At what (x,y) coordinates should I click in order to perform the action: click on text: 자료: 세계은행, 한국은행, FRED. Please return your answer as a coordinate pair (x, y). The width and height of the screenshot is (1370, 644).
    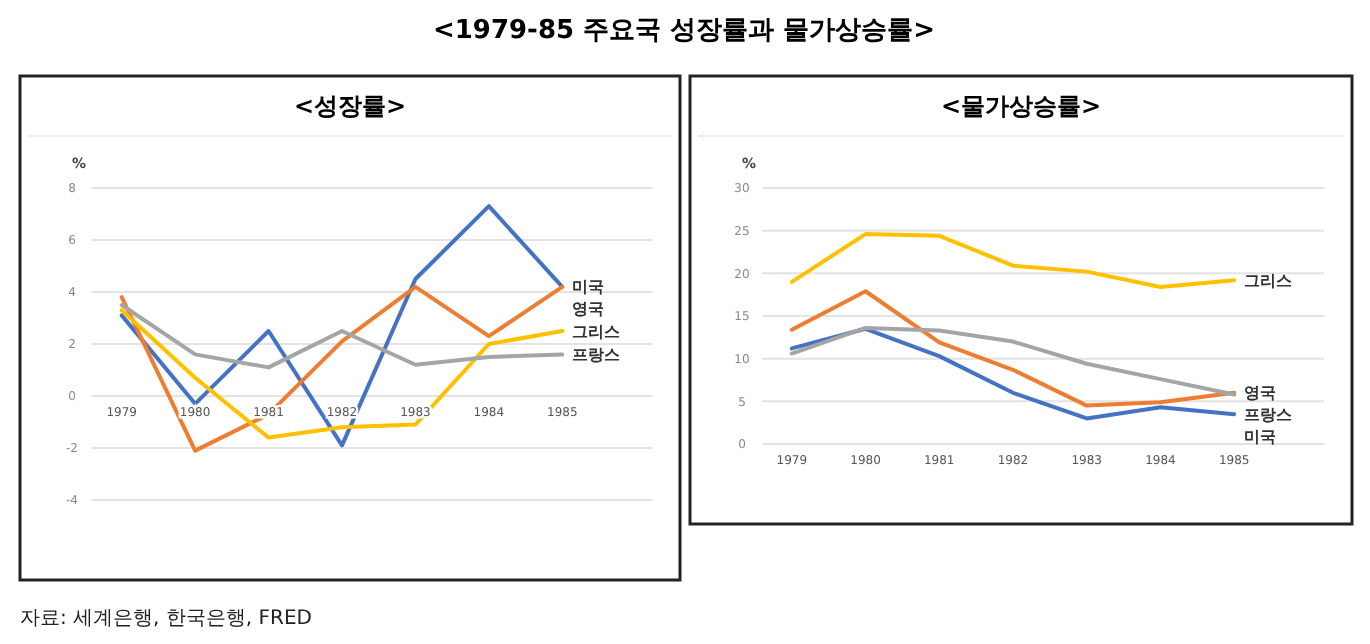
    Looking at the image, I should click on (166, 619).